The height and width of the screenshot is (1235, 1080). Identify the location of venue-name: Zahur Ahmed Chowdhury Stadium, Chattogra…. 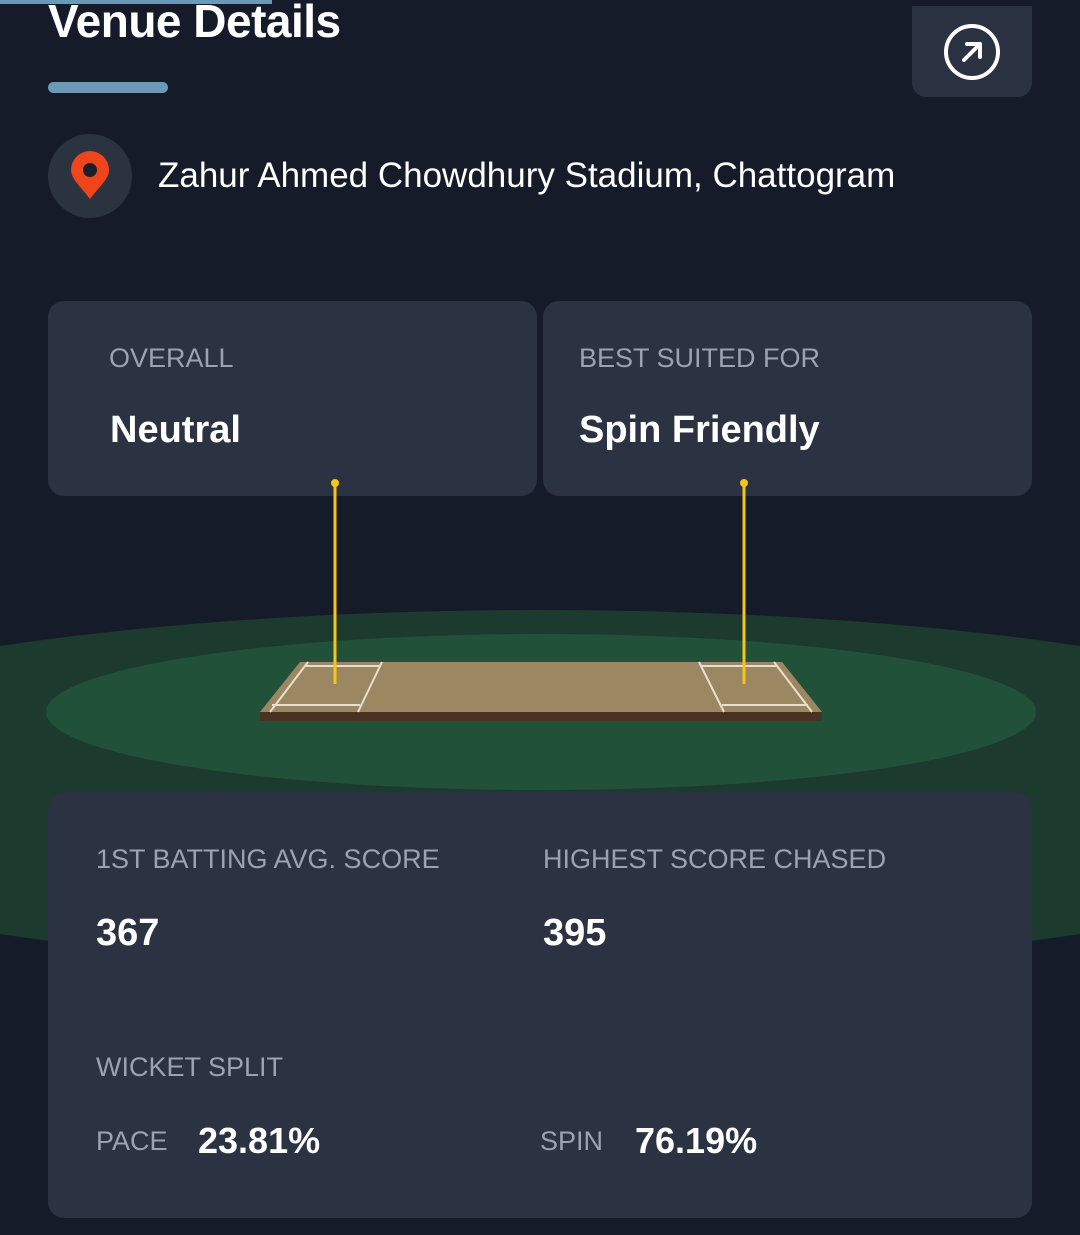
(527, 175).